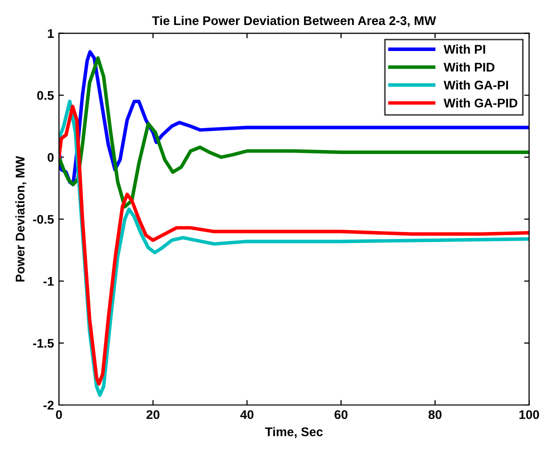  Describe the element at coordinates (48, 405) in the screenshot. I see `y-tick-label: -2` at that location.